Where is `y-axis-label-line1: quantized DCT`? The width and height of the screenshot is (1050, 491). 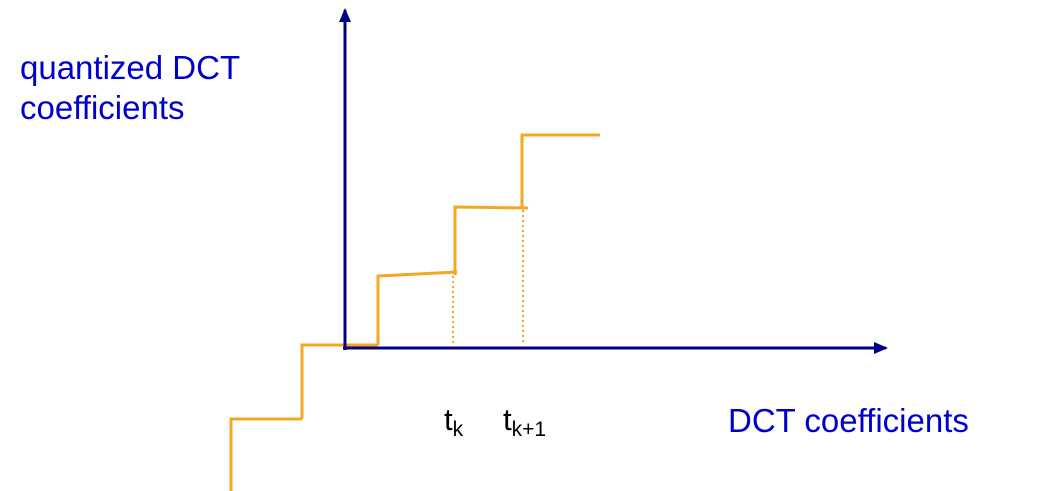 y-axis-label-line1: quantized DCT is located at coordinates (130, 67).